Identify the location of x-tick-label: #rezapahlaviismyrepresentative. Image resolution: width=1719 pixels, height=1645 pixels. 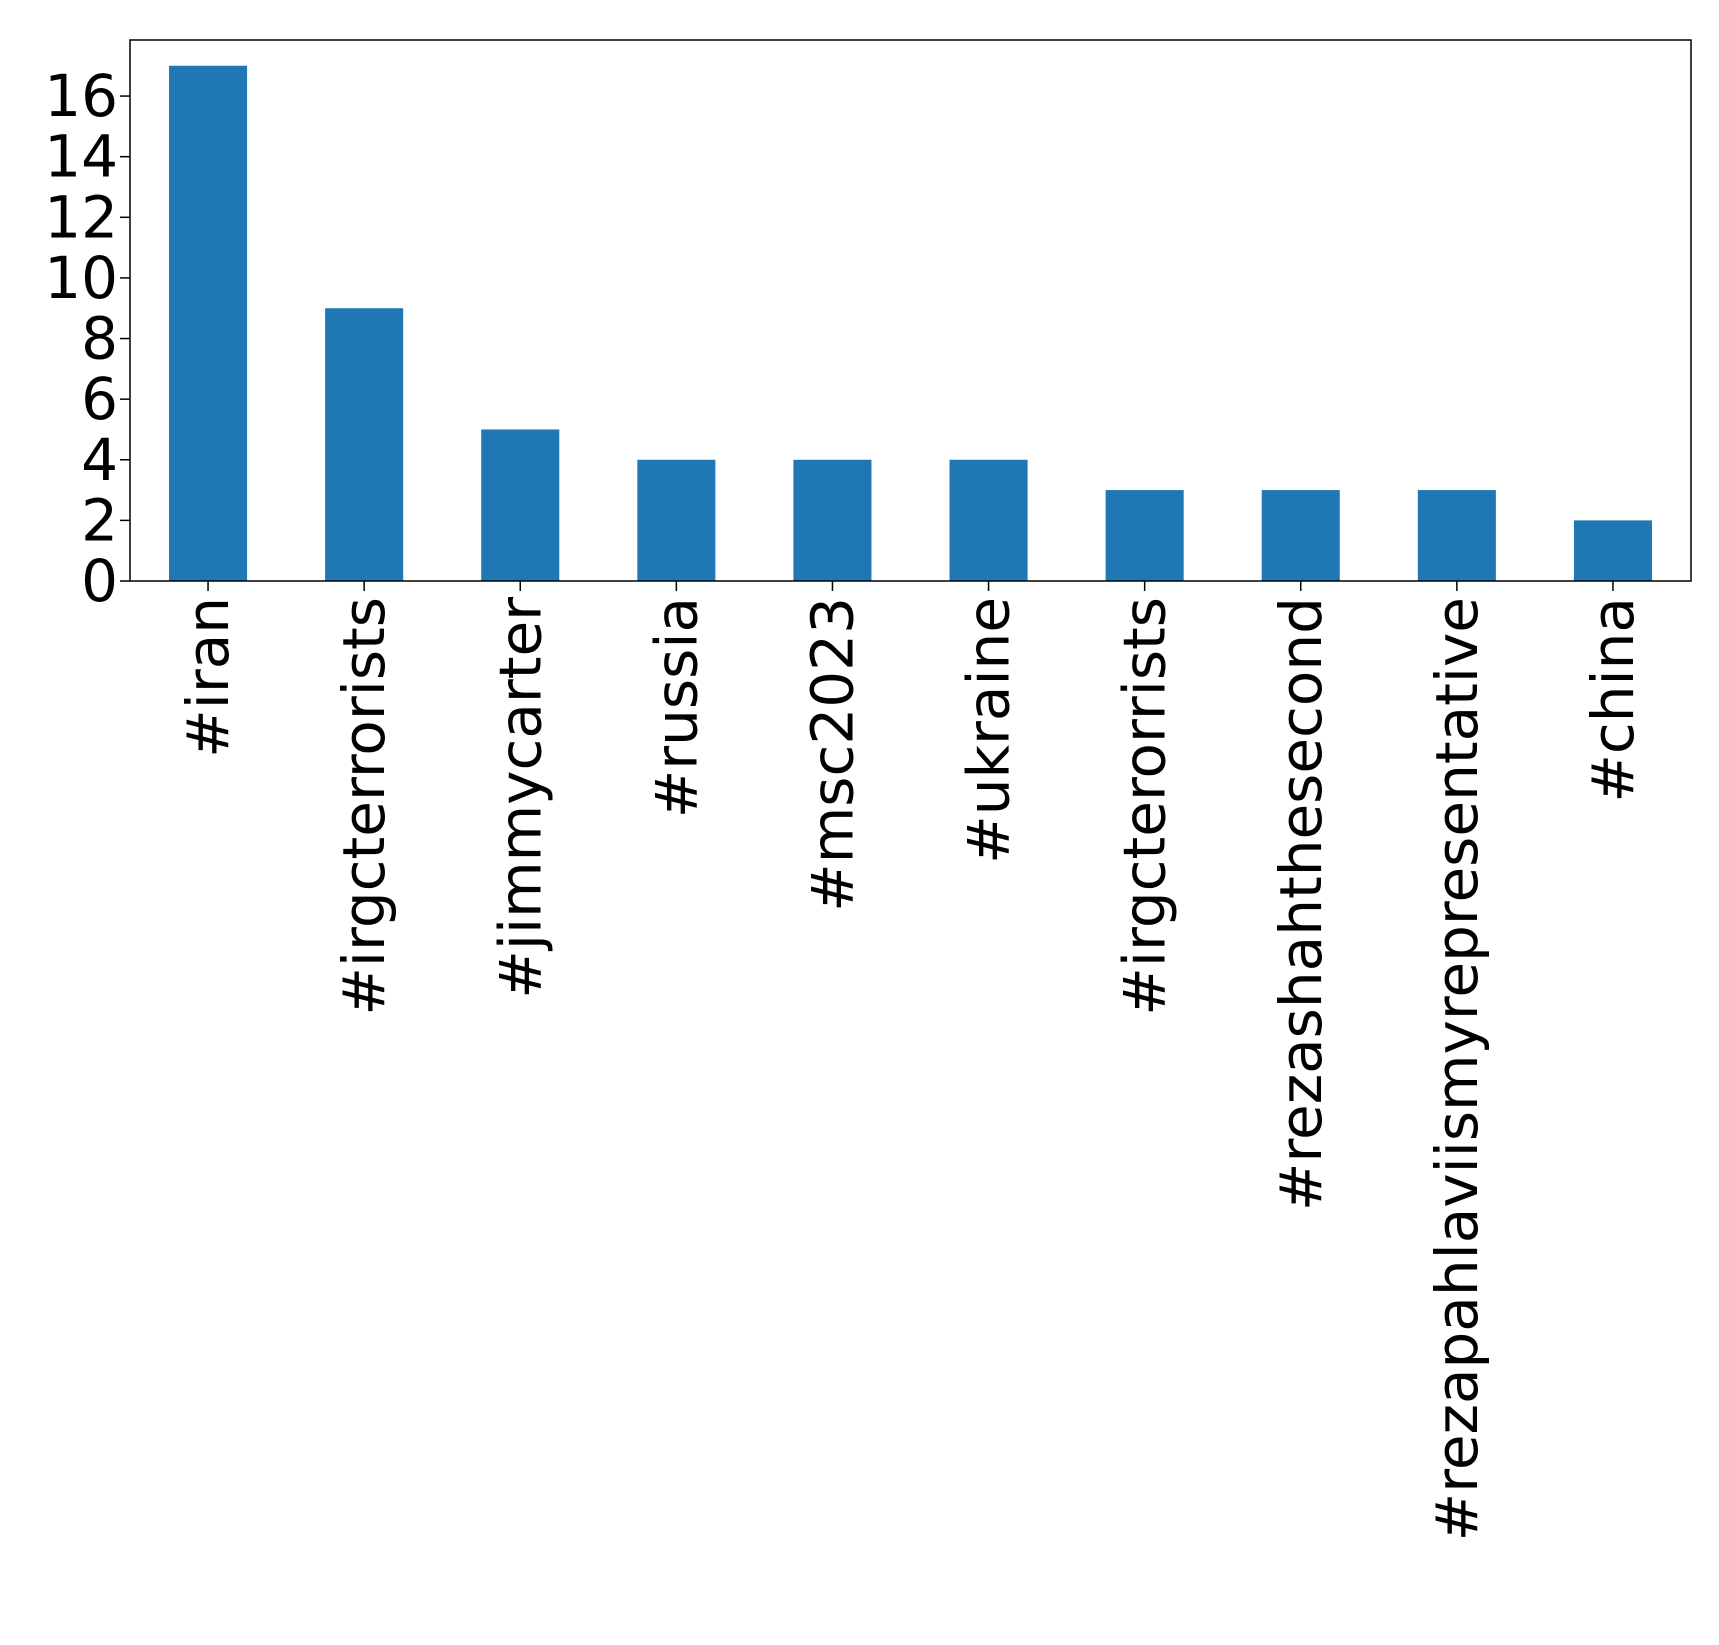
(1457, 1069).